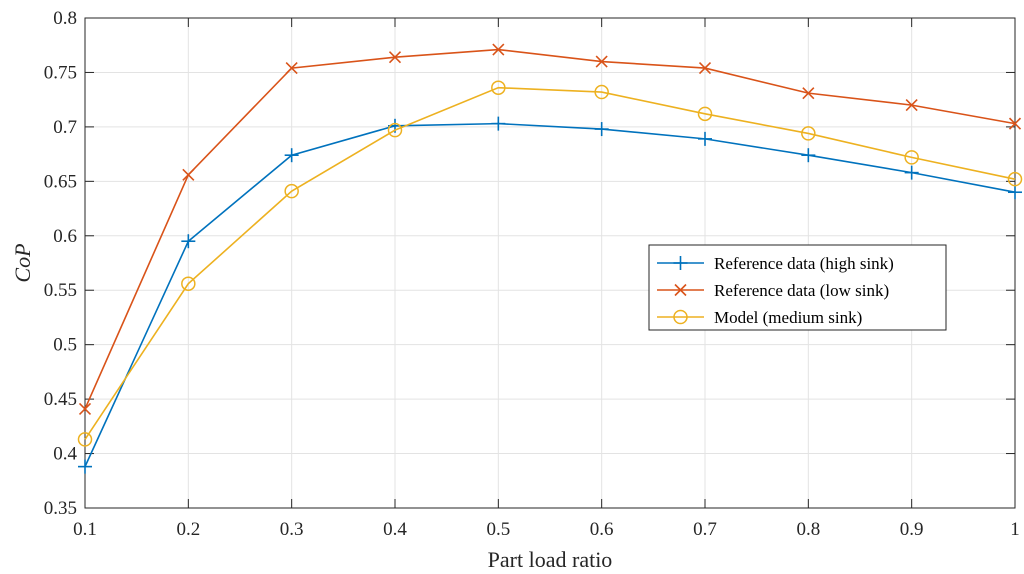  I want to click on x-tick-label: 0.4, so click(395, 529).